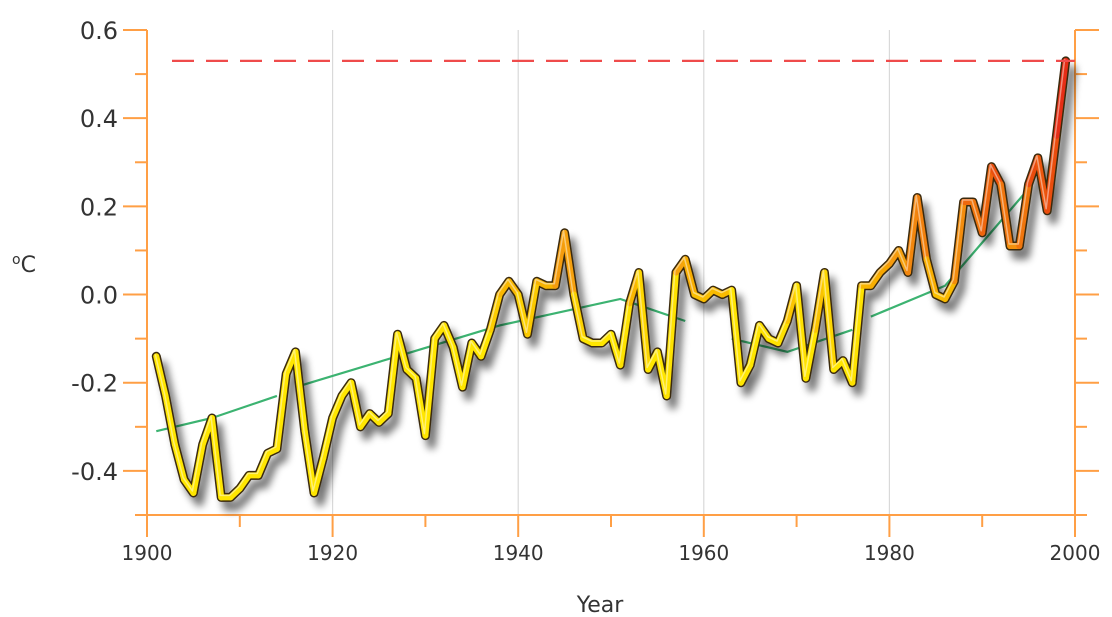  Describe the element at coordinates (703, 553) in the screenshot. I see `x-tick-label: 1960` at that location.